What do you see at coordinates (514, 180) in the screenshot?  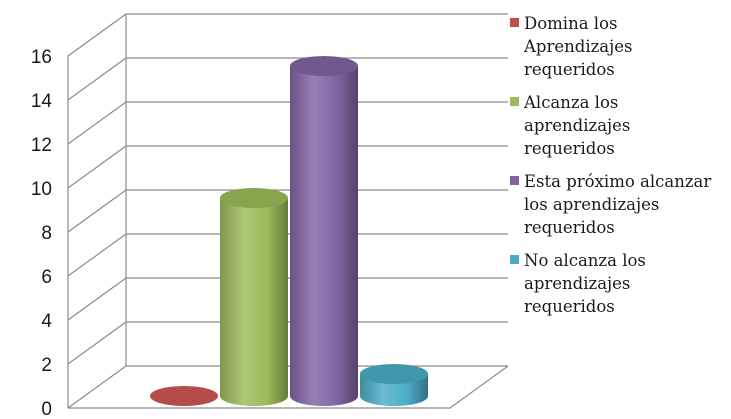 I see `legend-swatch-proximo` at bounding box center [514, 180].